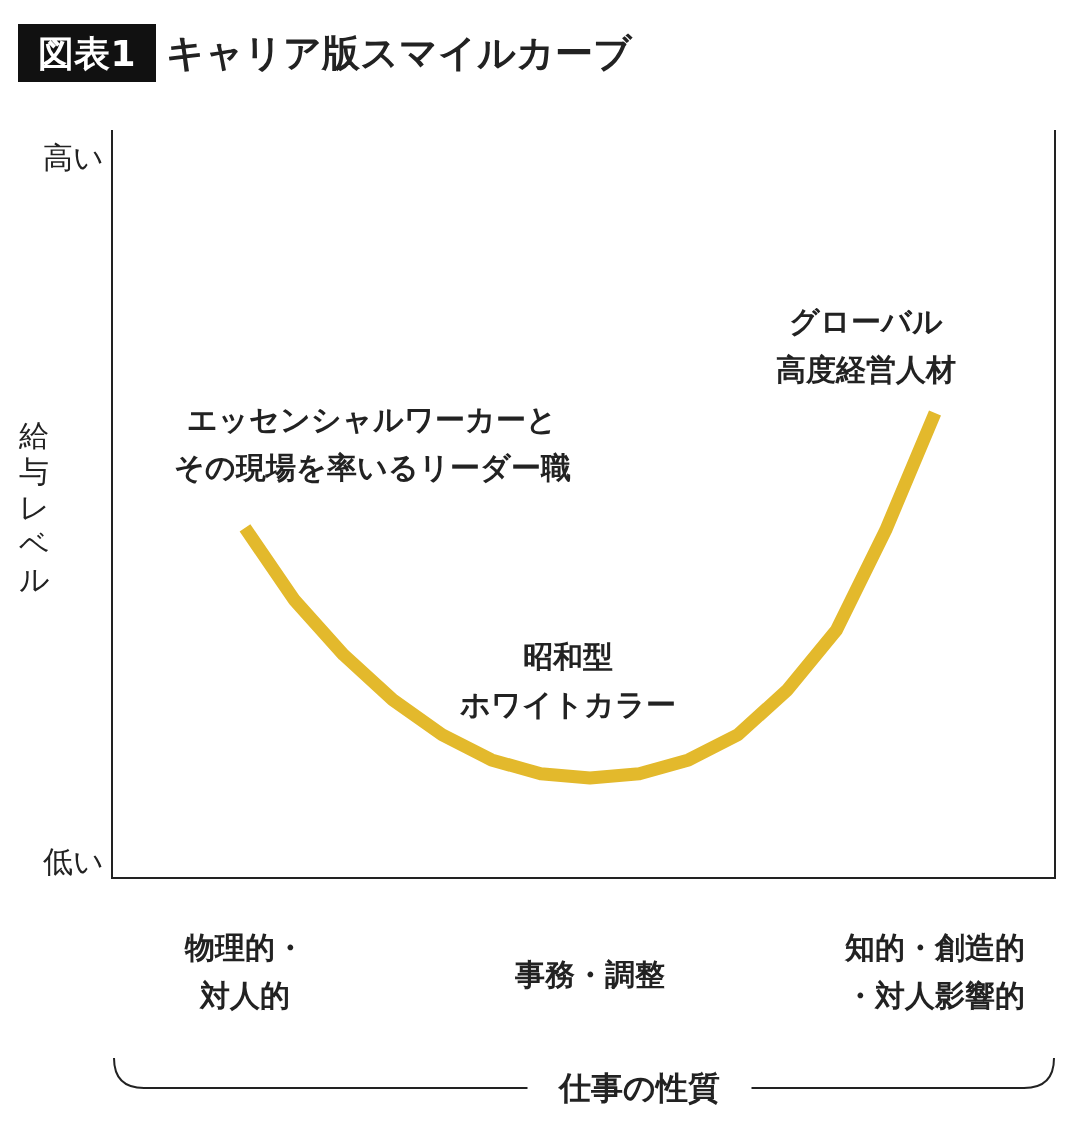 The image size is (1080, 1130). I want to click on x-axis-title: 仕事の性質, so click(638, 1088).